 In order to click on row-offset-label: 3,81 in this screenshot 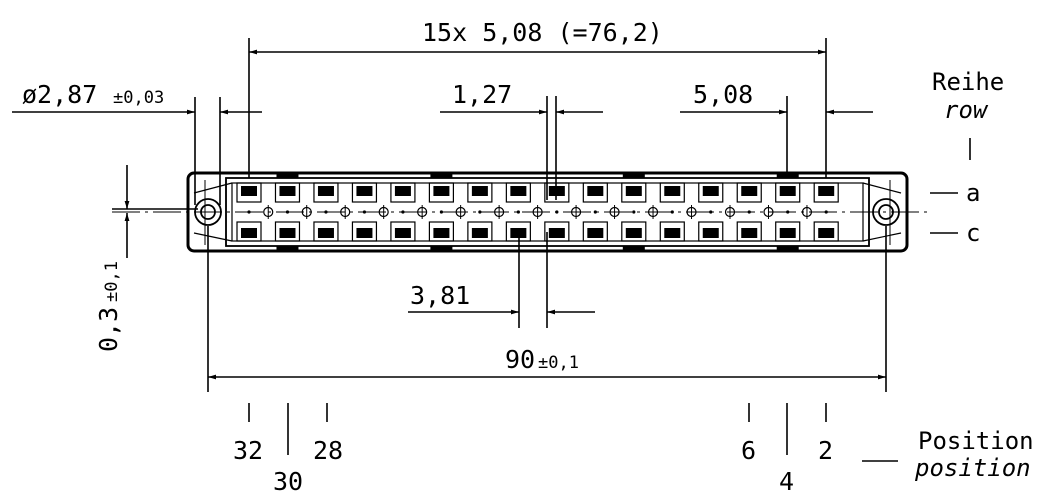, I will do `click(440, 295)`.